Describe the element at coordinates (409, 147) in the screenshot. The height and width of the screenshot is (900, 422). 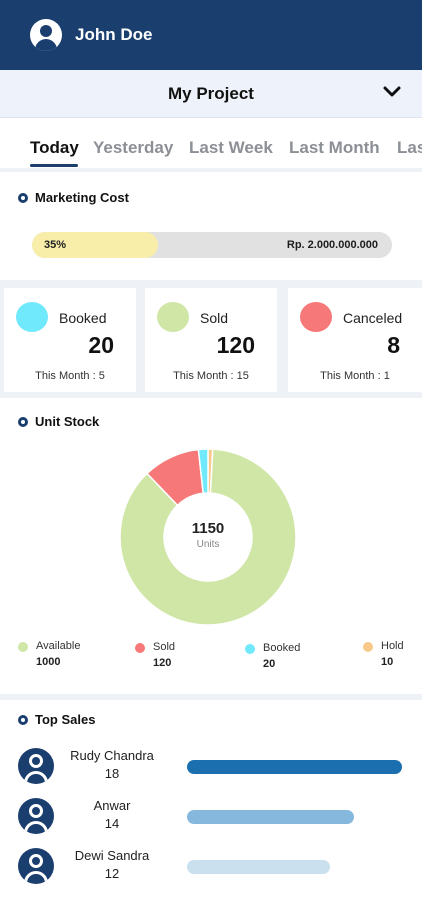
I see `tab-last-year: Las` at that location.